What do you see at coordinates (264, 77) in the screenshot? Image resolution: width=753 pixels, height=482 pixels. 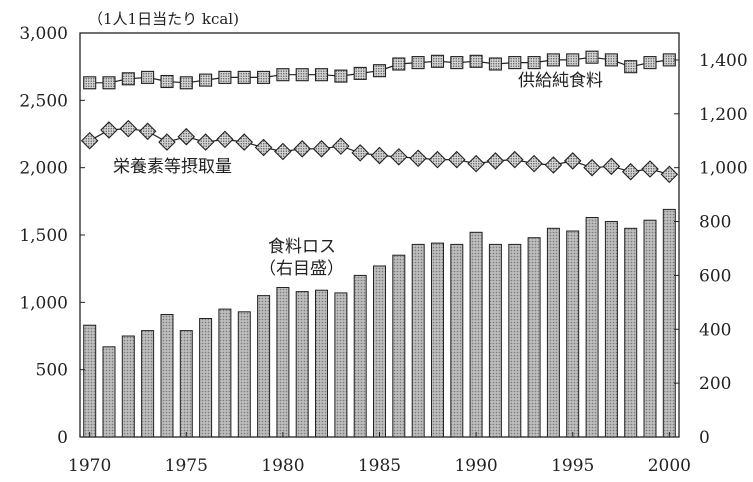 I see `supply-marker-1979` at bounding box center [264, 77].